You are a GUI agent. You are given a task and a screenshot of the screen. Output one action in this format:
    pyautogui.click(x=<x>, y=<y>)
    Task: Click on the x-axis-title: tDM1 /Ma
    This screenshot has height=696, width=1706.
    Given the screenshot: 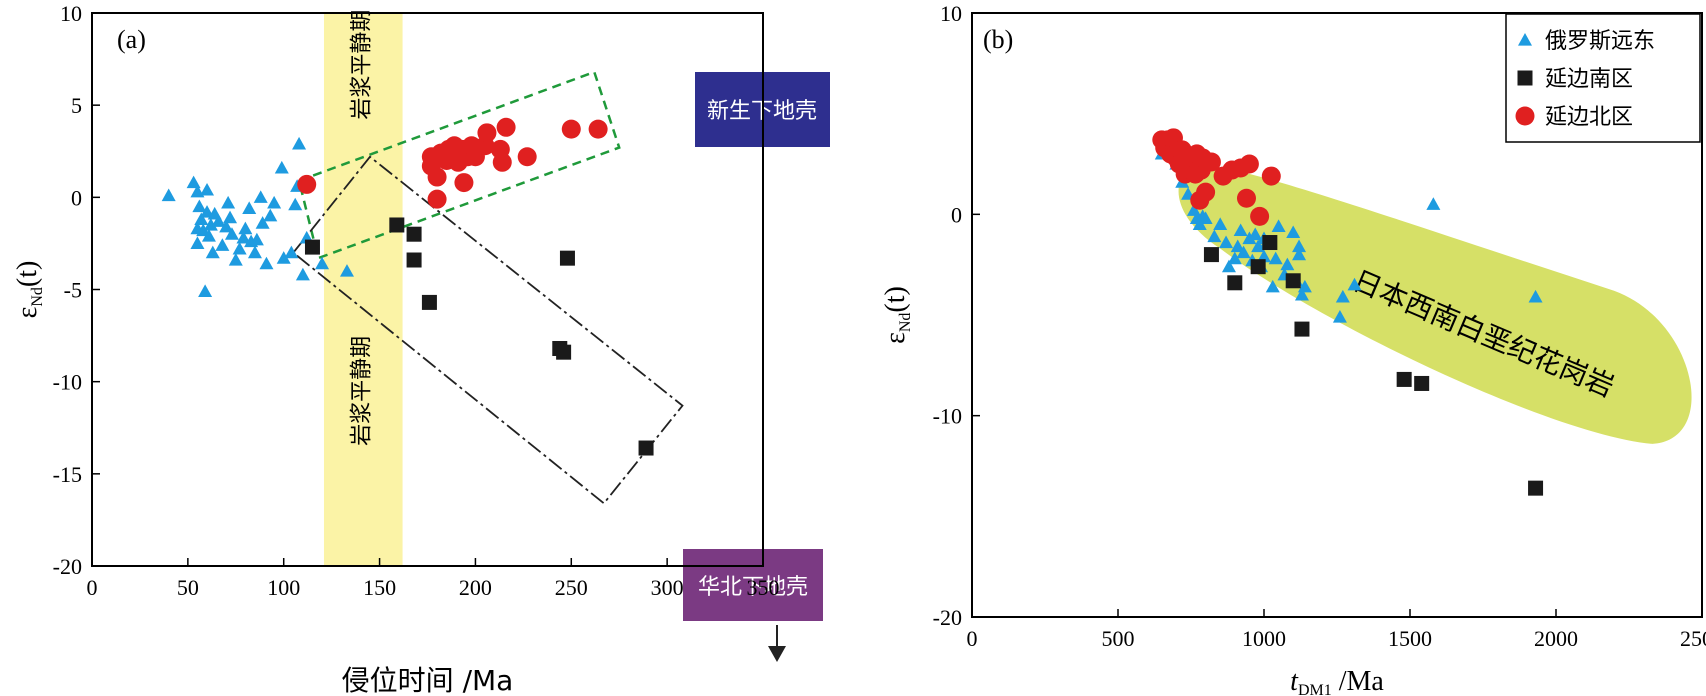 What is the action you would take?
    pyautogui.click(x=1337, y=681)
    